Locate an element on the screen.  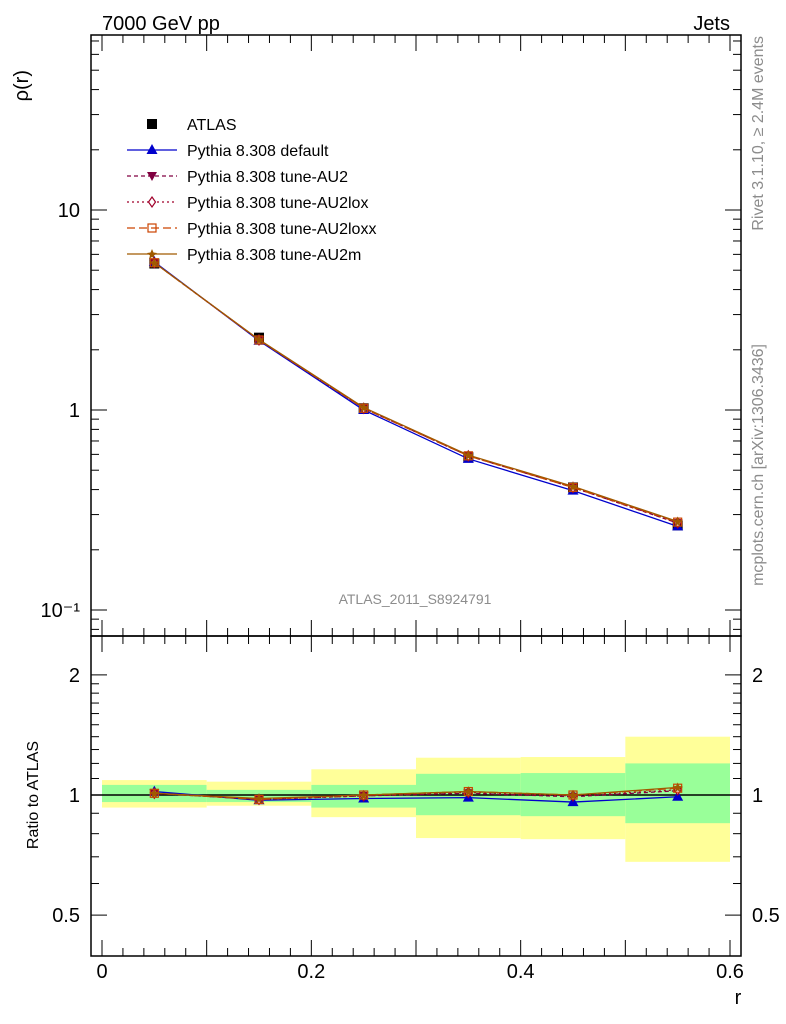
header-right-title: Jets is located at coordinates (711, 24).